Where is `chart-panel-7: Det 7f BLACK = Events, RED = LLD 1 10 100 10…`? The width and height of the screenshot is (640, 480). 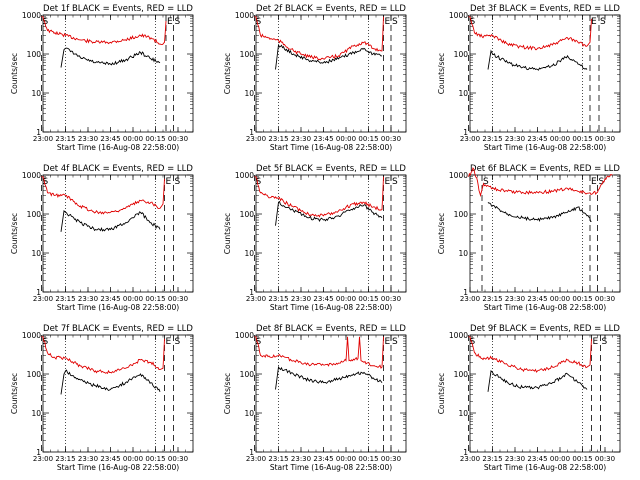 chart-panel-7: Det 7f BLACK = Events, RED = LLD 1 10 100 10… is located at coordinates (101, 398).